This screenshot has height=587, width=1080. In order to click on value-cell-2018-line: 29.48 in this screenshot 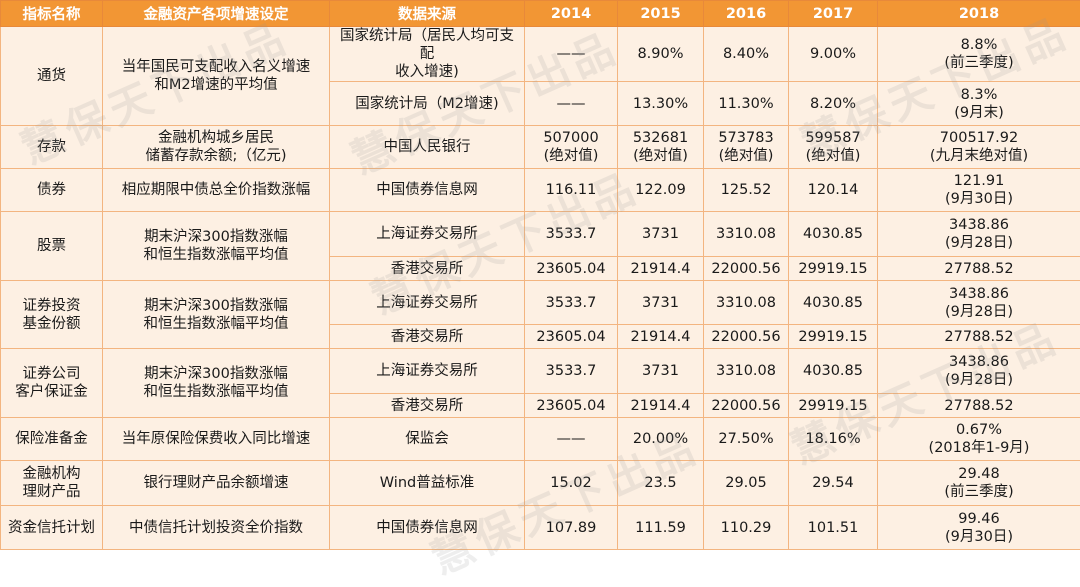, I will do `click(979, 474)`.